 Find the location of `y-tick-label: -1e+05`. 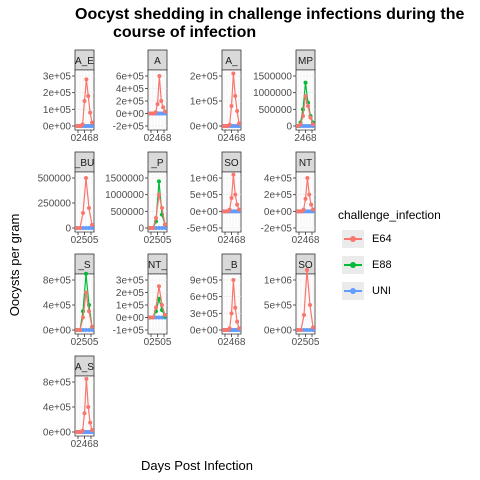

y-tick-label: -1e+05 is located at coordinates (129, 331).